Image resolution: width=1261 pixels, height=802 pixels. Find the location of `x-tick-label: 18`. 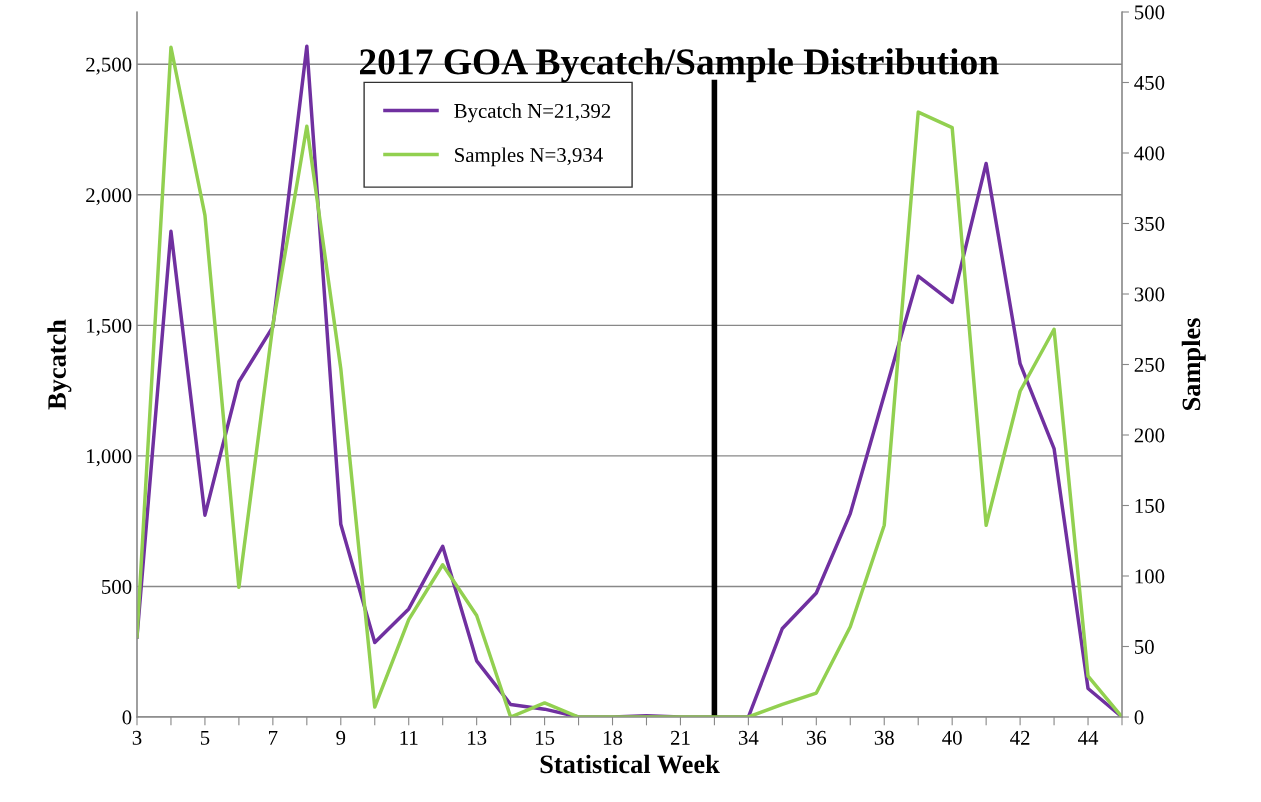

x-tick-label: 18 is located at coordinates (613, 737).